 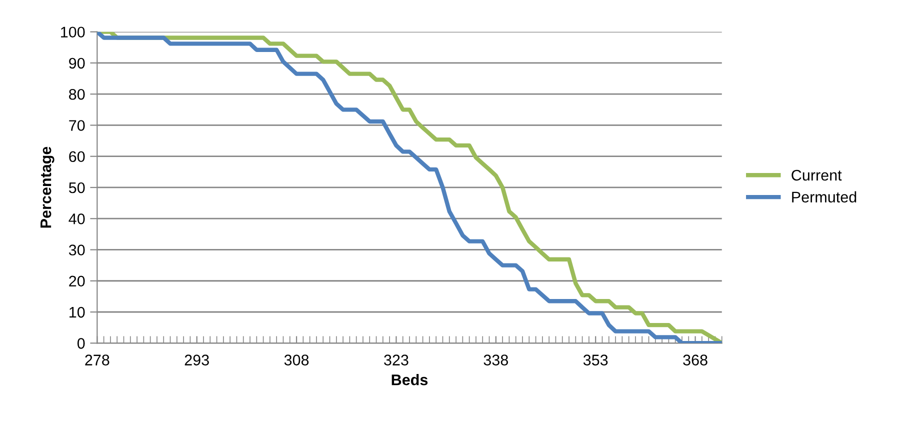 I want to click on x-tick-label: 293, so click(x=196, y=360).